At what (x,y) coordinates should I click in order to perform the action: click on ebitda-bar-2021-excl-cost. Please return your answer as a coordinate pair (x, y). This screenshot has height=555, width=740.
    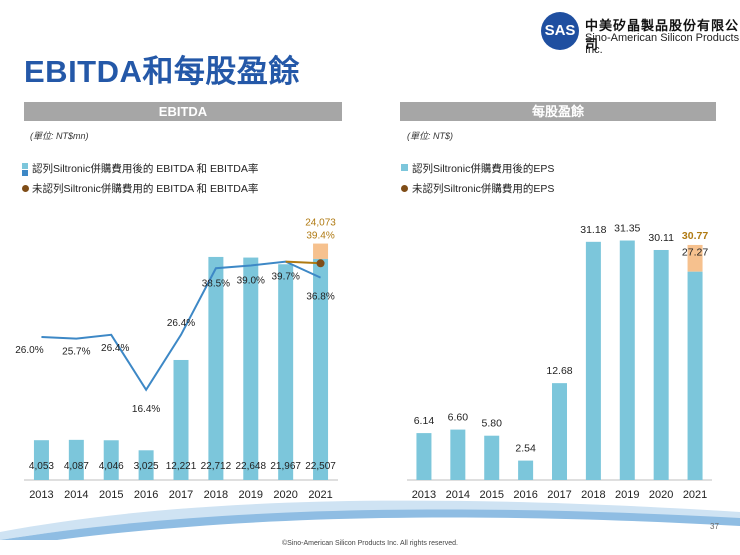
    Looking at the image, I should click on (321, 251).